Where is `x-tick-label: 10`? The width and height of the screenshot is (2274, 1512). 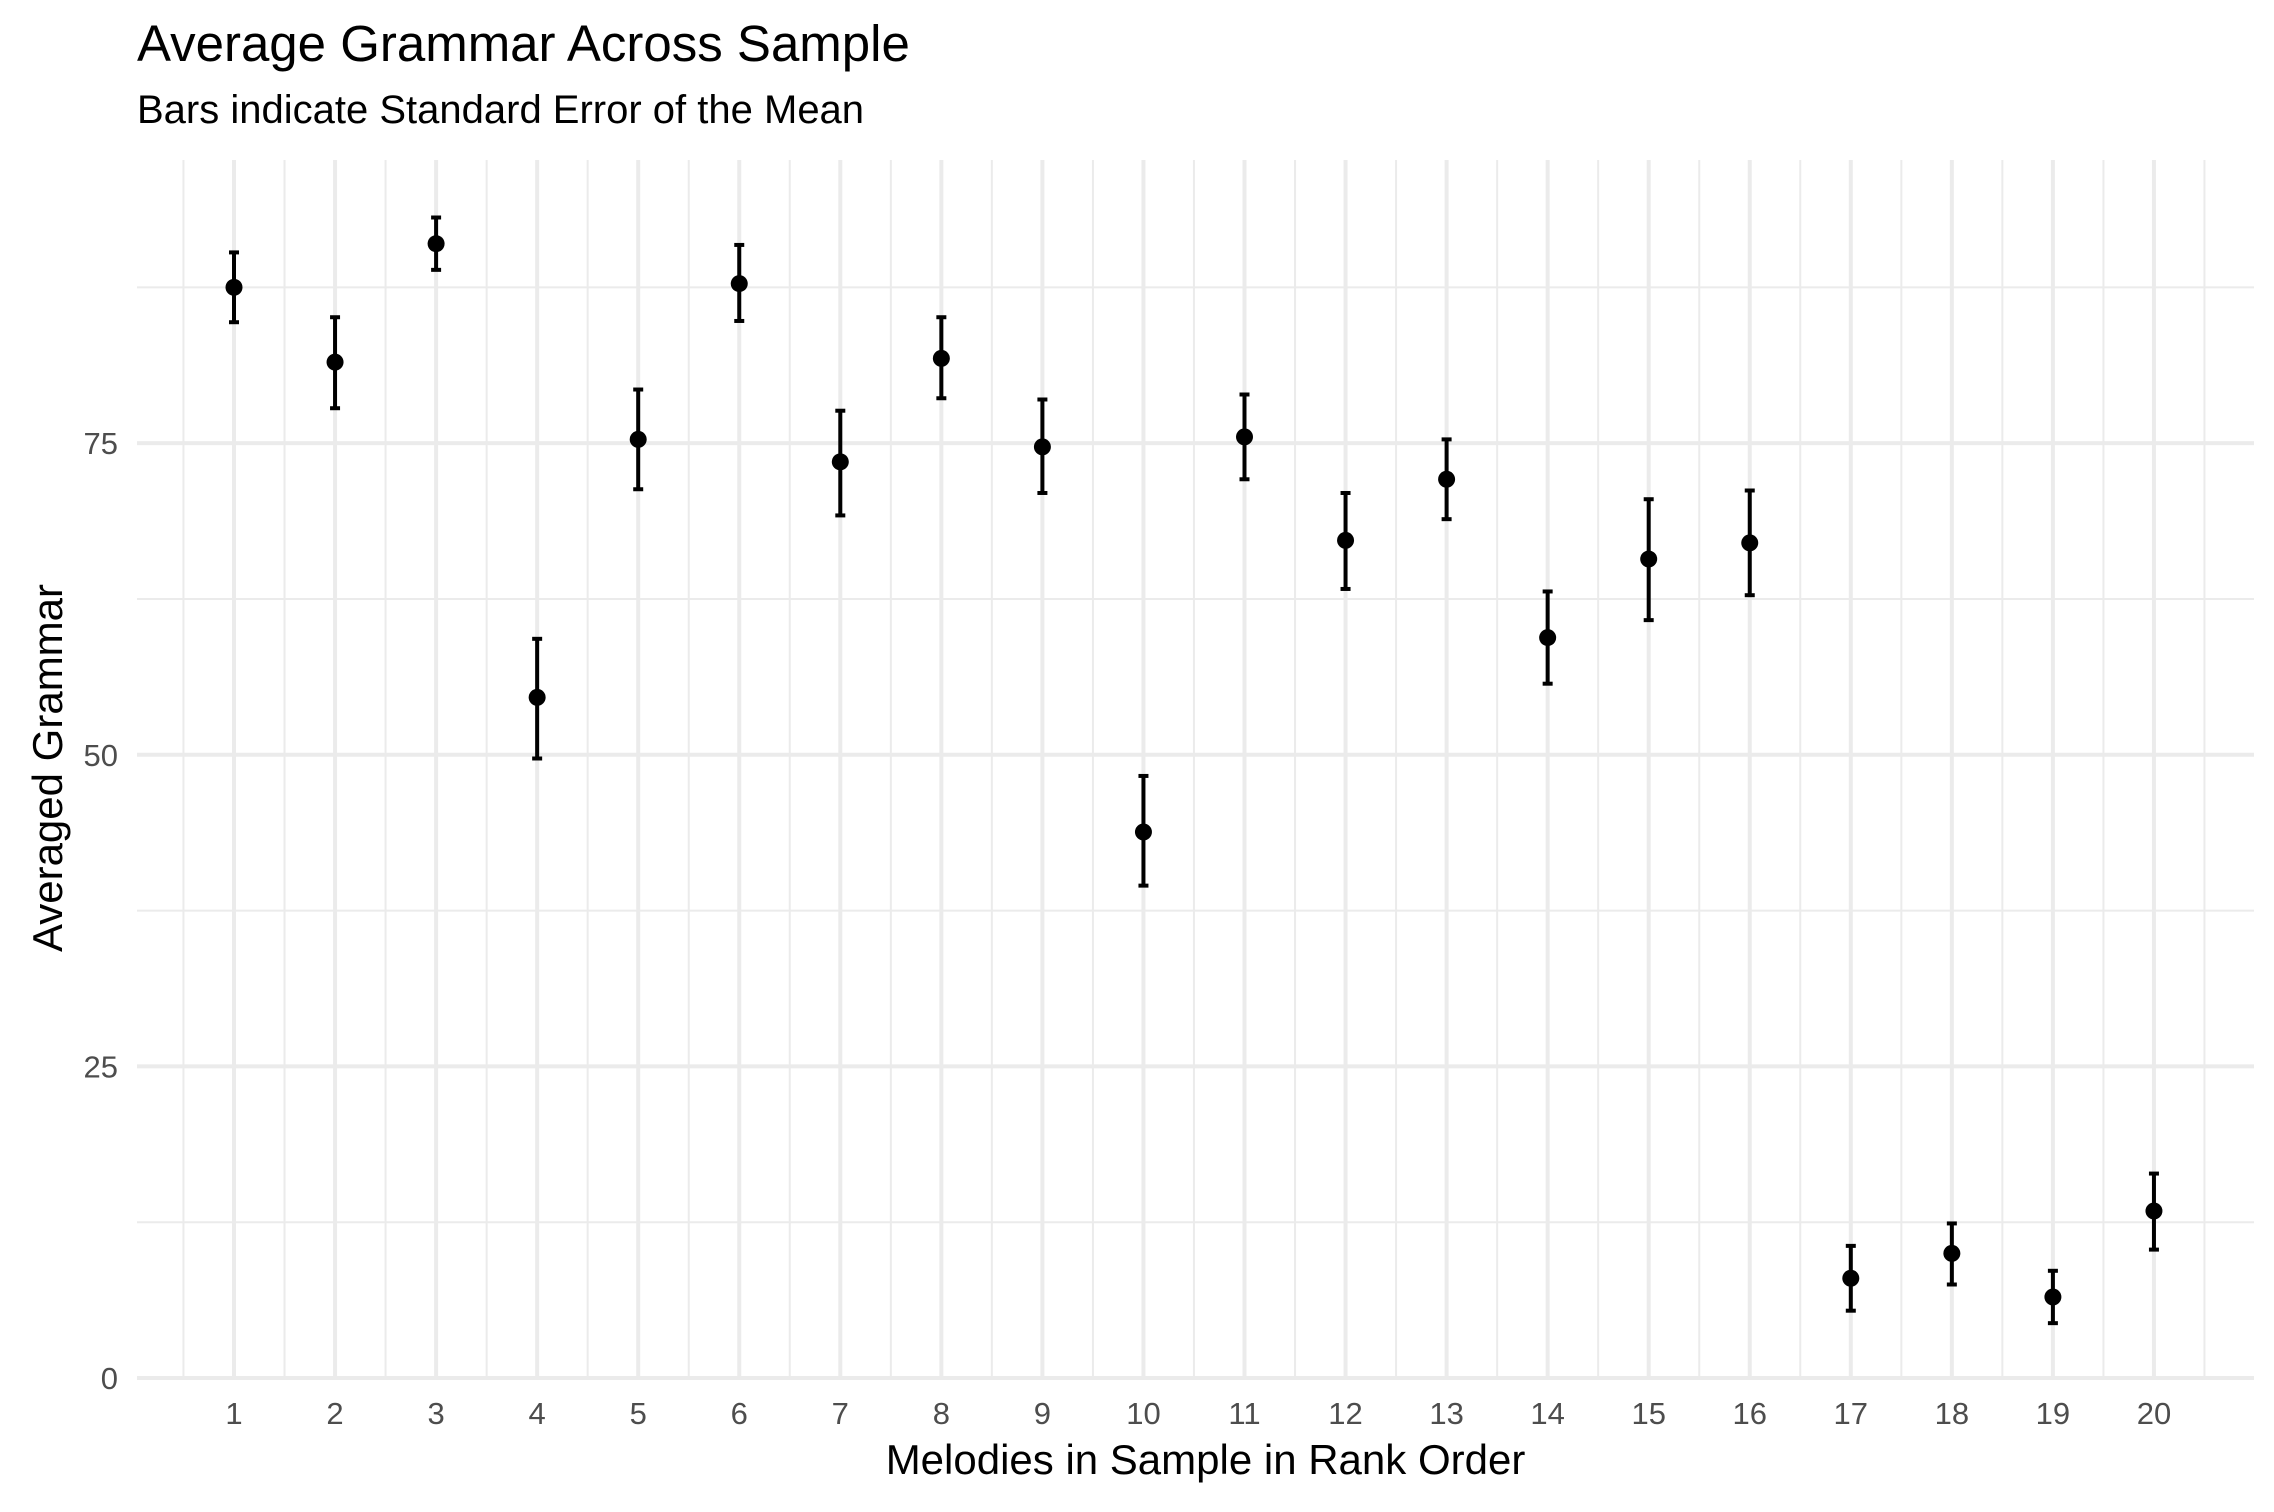
x-tick-label: 10 is located at coordinates (1143, 1413).